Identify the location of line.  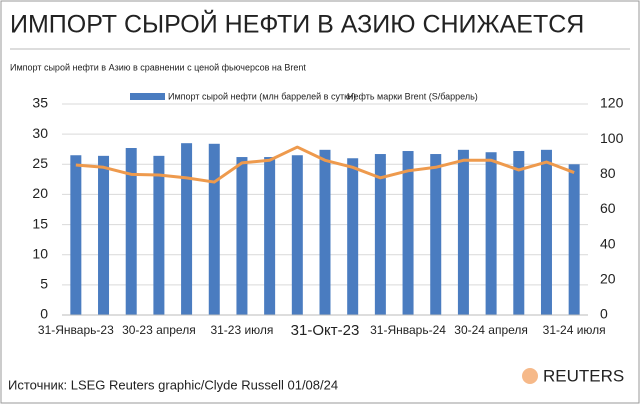
(325, 164).